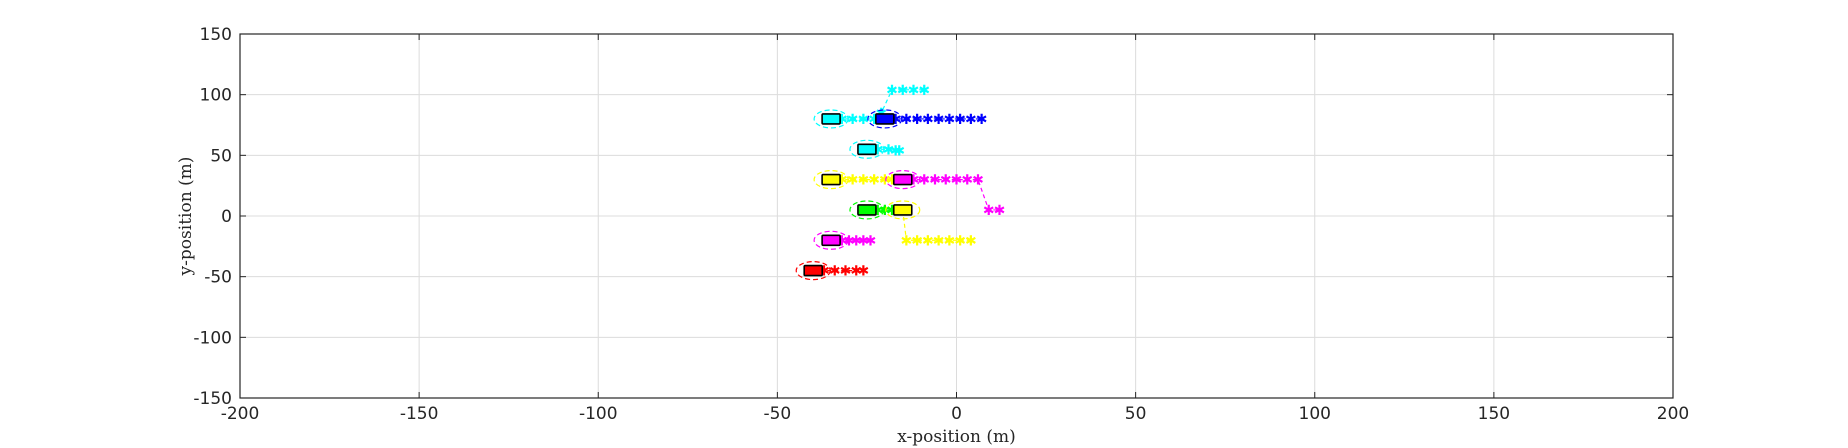 The height and width of the screenshot is (448, 1848). I want to click on y-tick-label: -100, so click(212, 338).